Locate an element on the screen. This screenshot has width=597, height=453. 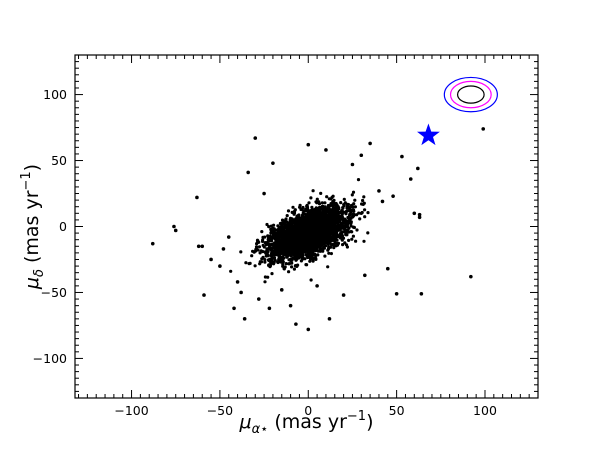
x-tick-label: −100 is located at coordinates (131, 410).